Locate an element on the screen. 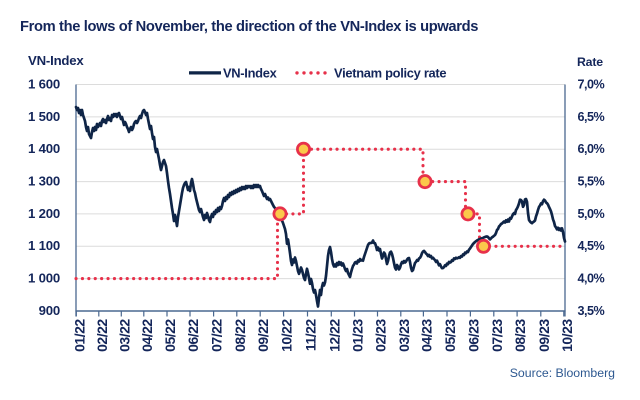 The image size is (640, 400). svg-text: 5,0% is located at coordinates (591, 214).